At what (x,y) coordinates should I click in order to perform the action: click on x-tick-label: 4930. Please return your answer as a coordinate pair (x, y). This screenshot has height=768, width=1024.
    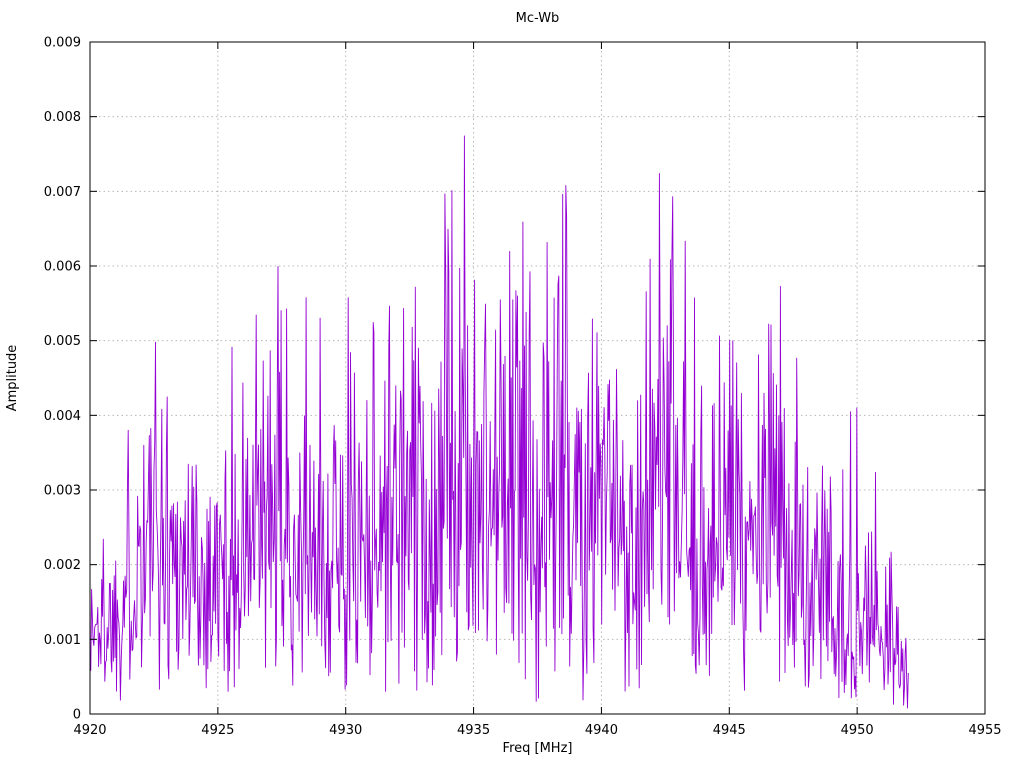
    Looking at the image, I should click on (345, 730).